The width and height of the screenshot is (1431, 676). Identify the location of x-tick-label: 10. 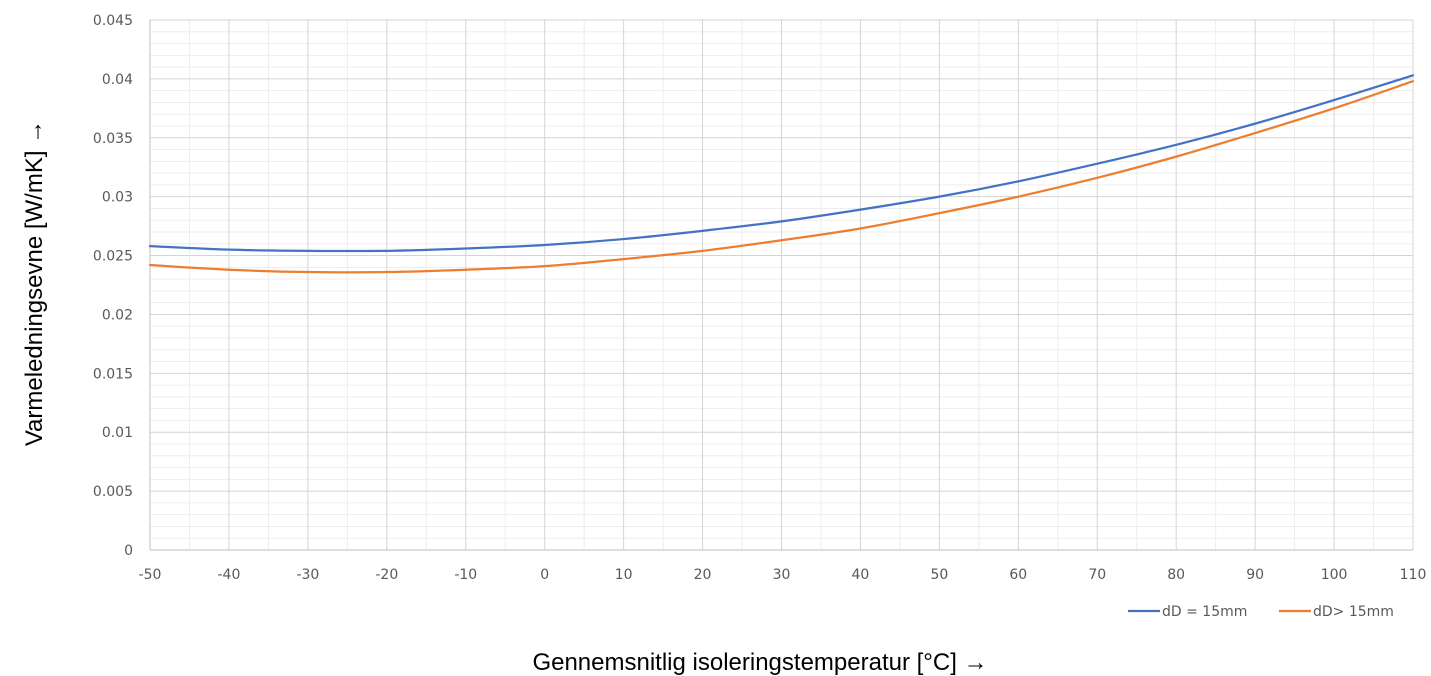
(624, 575).